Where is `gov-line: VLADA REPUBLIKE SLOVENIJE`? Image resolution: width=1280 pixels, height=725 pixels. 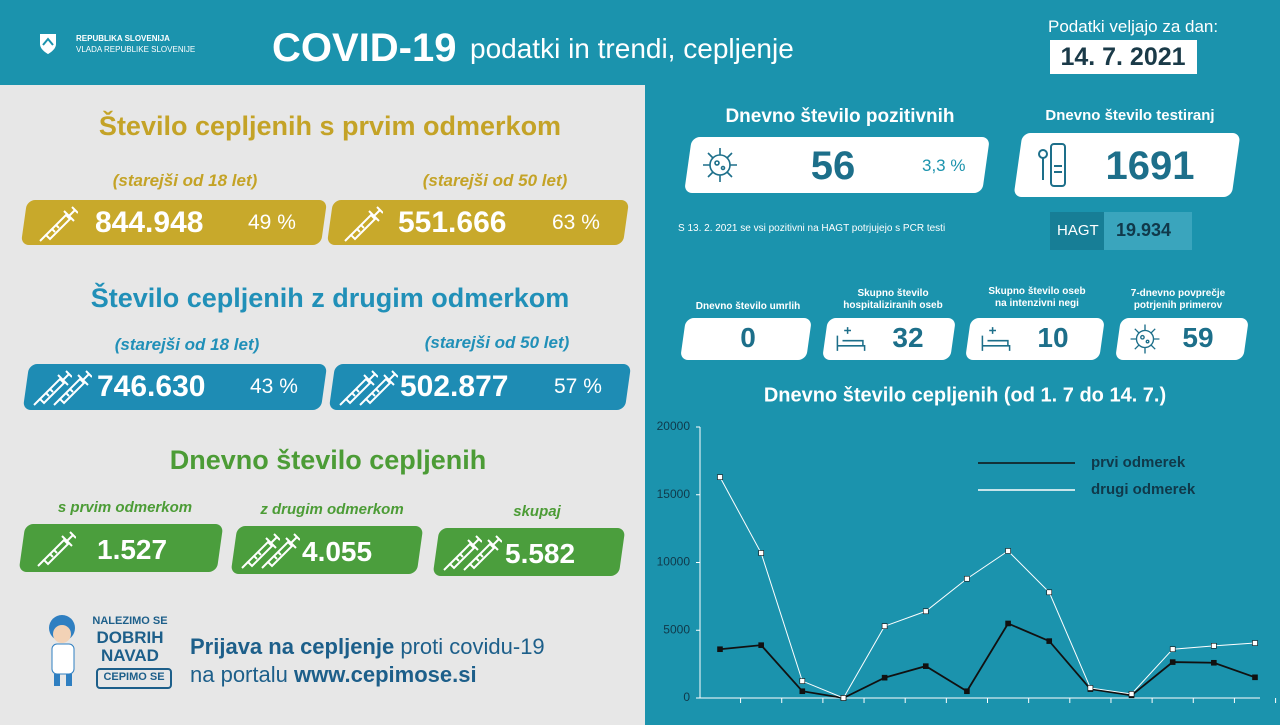
gov-line: VLADA REPUBLIKE SLOVENIJE is located at coordinates (136, 49).